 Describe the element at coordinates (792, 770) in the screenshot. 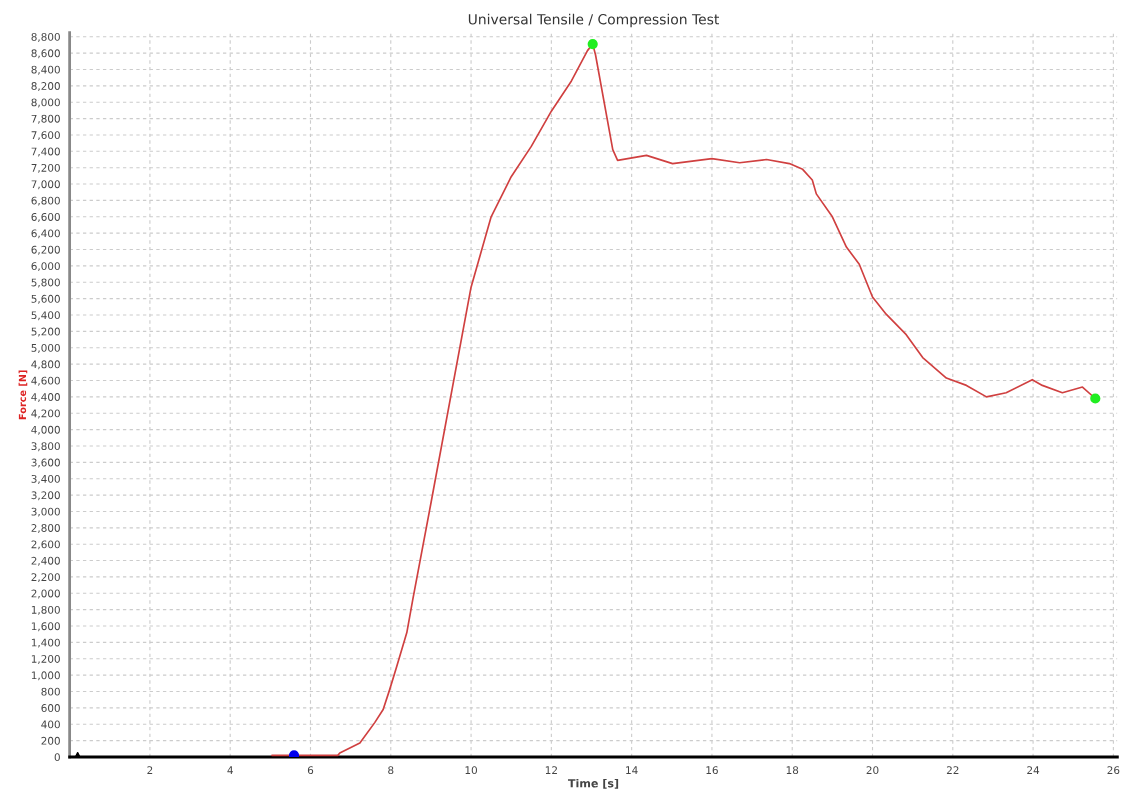

I see `x-tick-label: 18` at that location.